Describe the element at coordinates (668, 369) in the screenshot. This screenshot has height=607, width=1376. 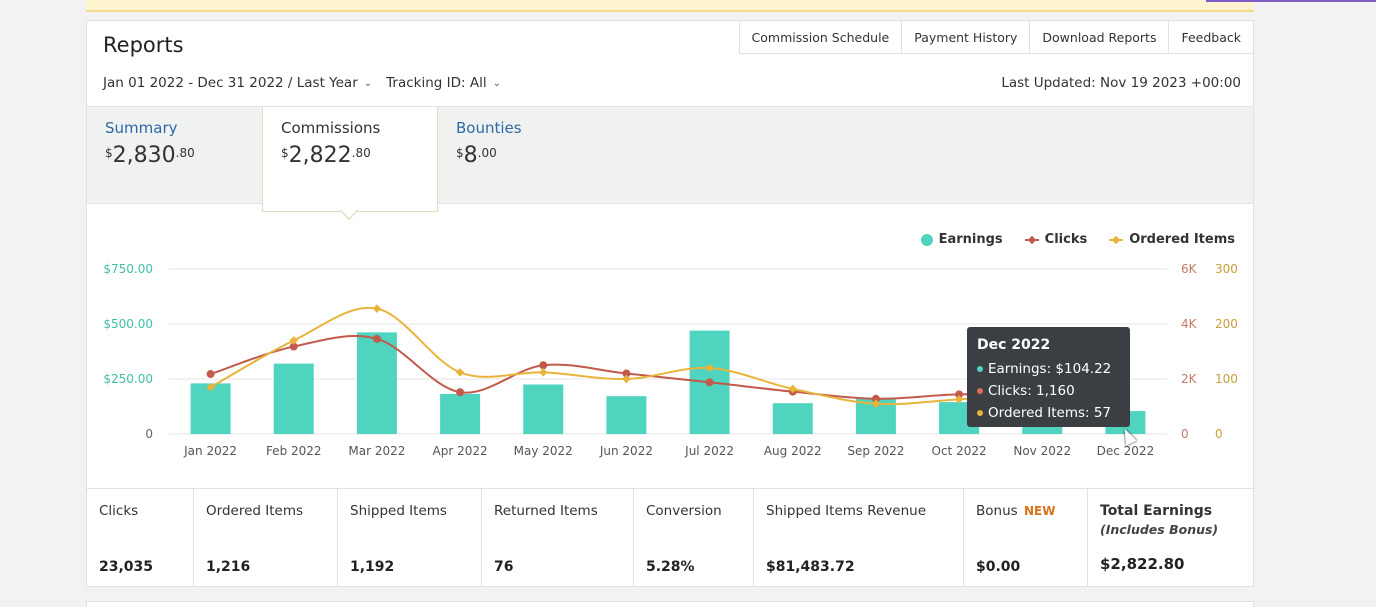
I see `clicks-line` at that location.